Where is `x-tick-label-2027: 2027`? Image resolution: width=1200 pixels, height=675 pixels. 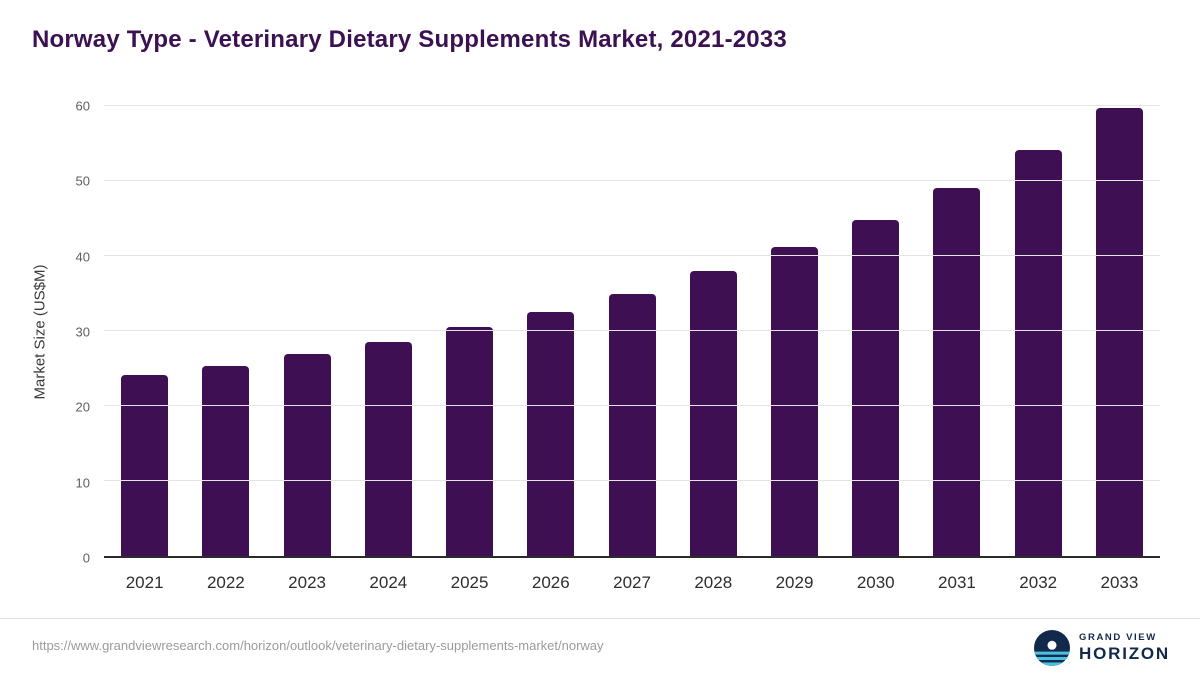
x-tick-label-2027: 2027 is located at coordinates (632, 582).